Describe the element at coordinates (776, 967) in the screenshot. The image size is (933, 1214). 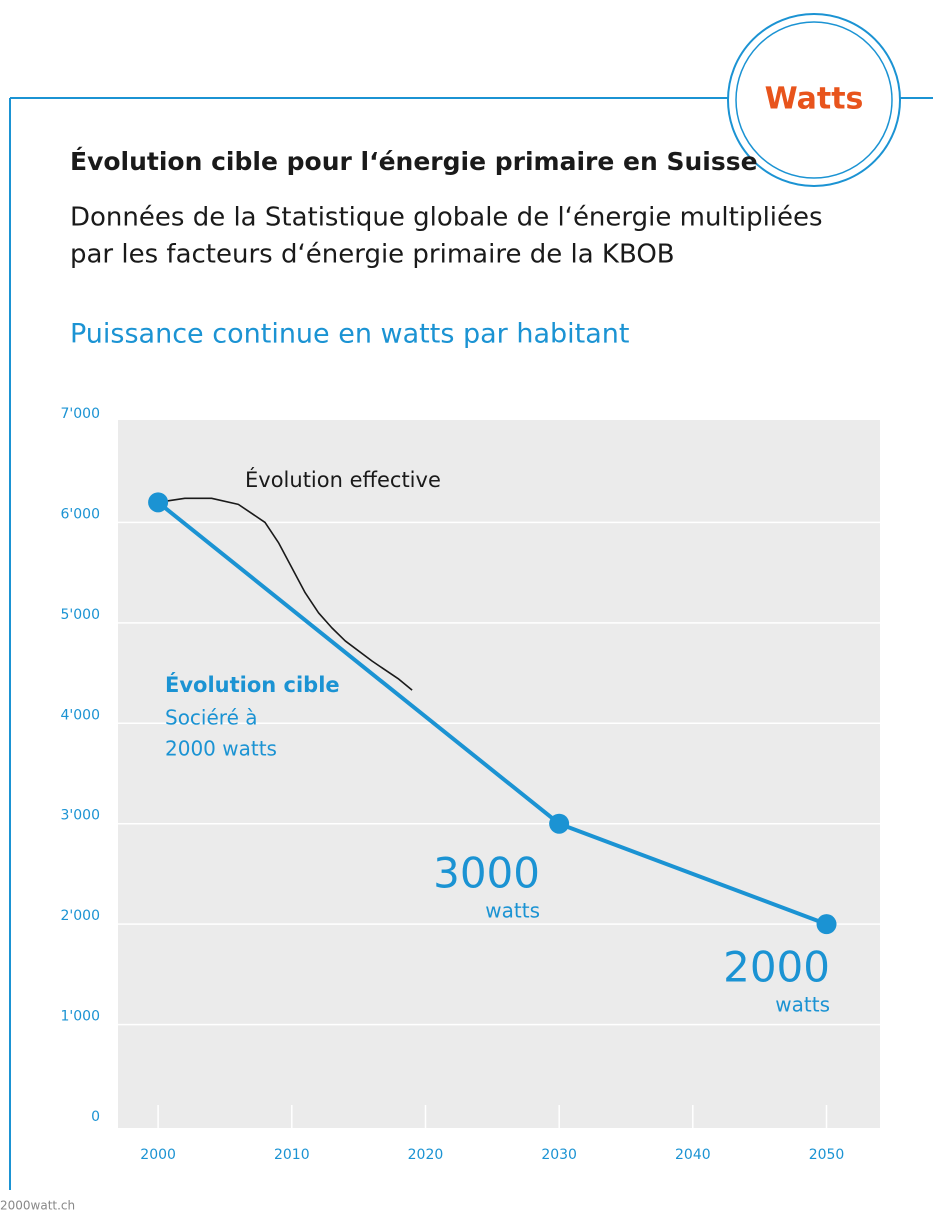
I see `data-label: 2000` at that location.